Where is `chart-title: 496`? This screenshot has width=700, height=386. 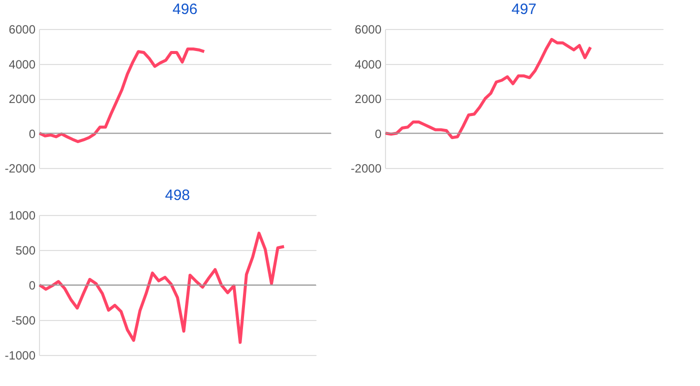 chart-title: 496 is located at coordinates (185, 9).